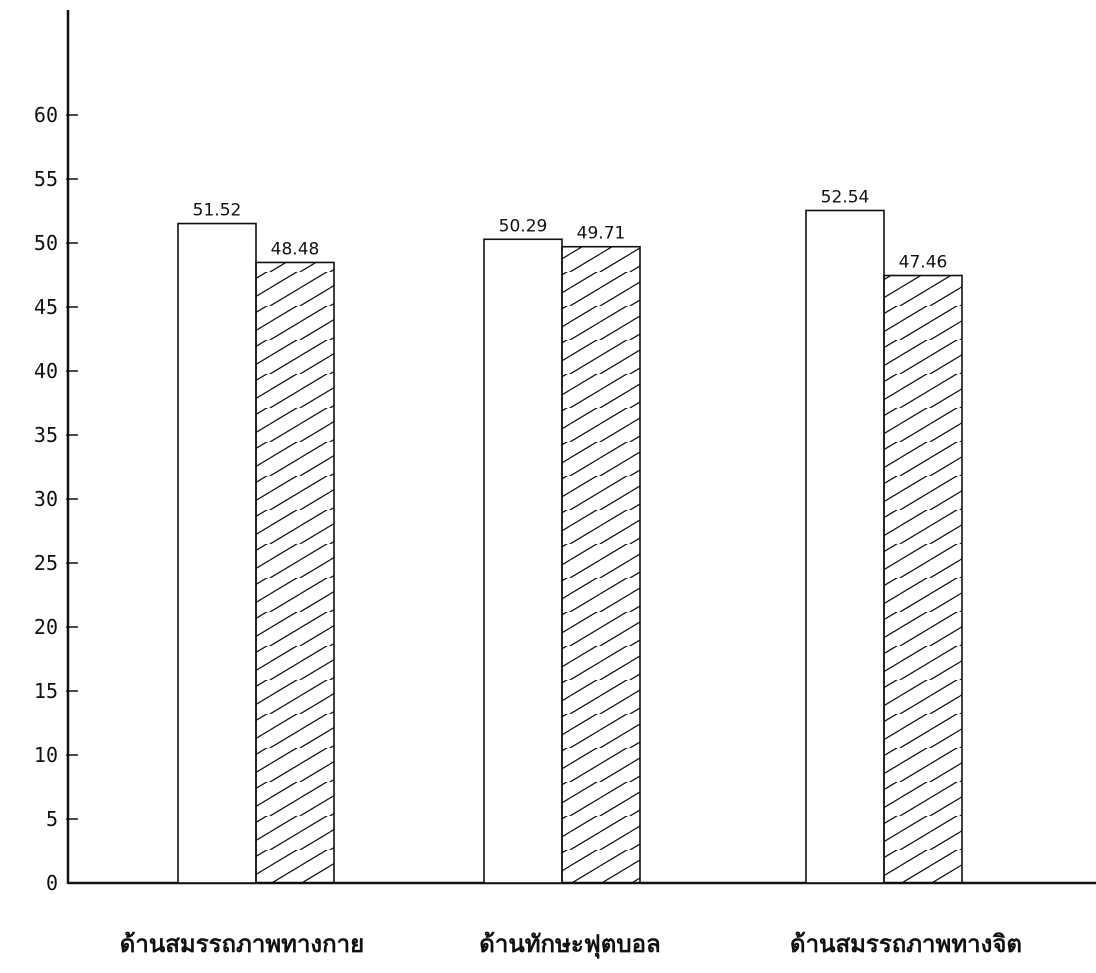  I want to click on y-tick-label: 30, so click(46, 499).